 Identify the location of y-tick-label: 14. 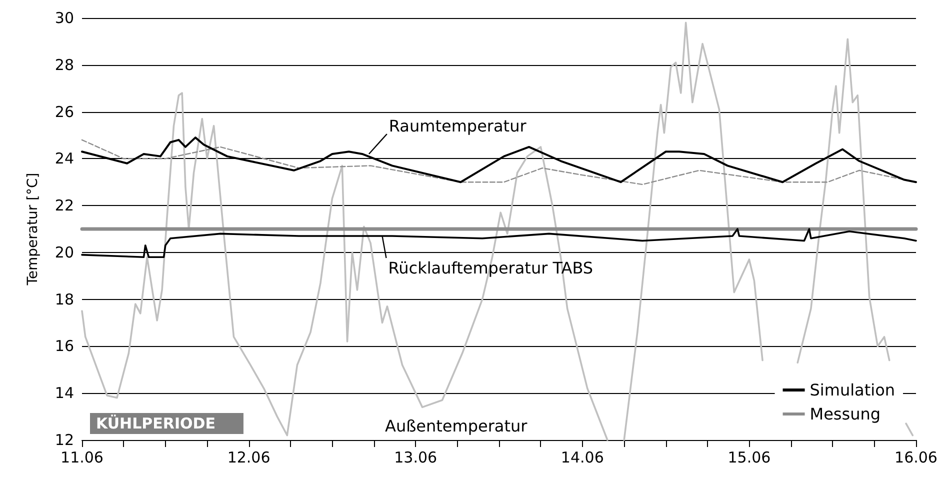
(64, 393).